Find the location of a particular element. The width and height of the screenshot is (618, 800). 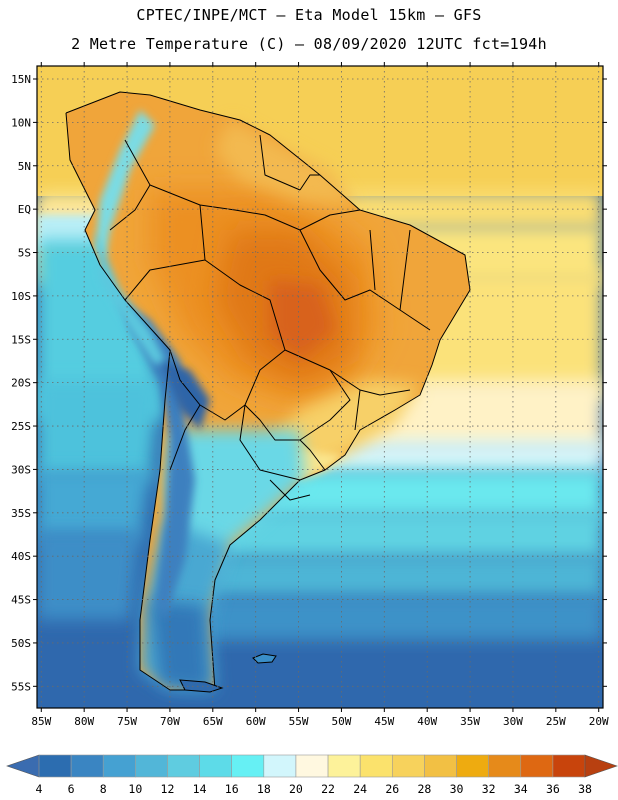

lat-label: 10S is located at coordinates (21, 296).